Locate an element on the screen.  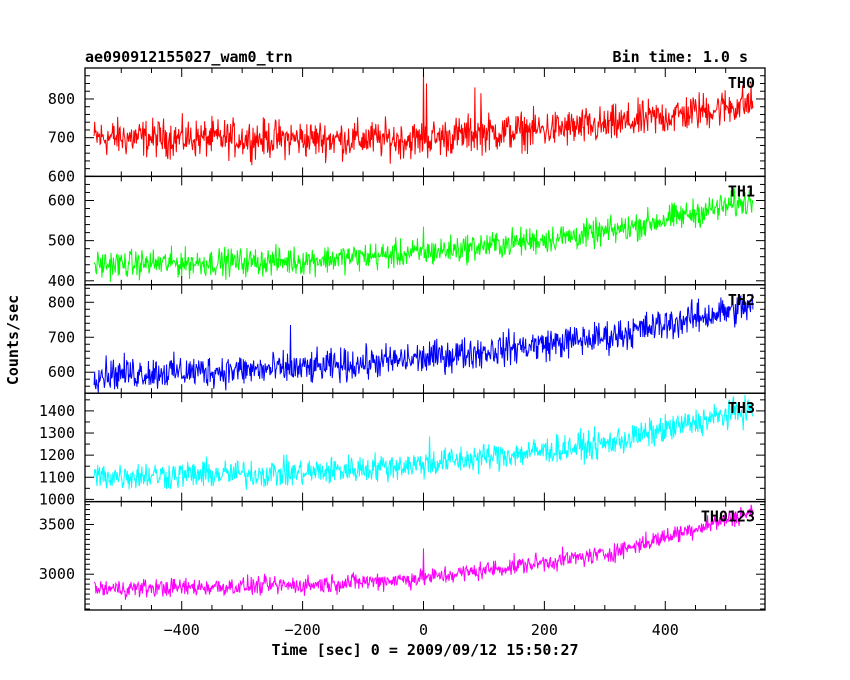
y-tick-label: 1400 is located at coordinates (57, 411).